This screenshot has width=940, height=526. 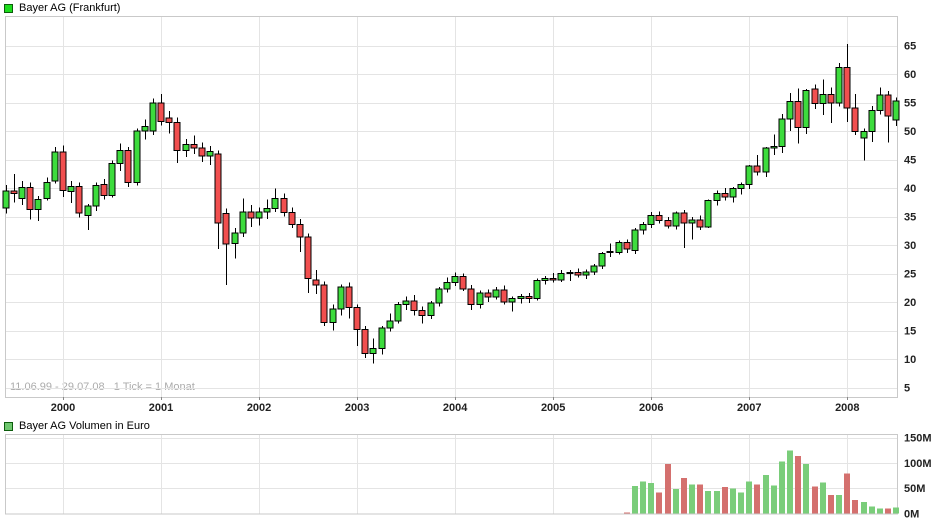 I want to click on year-label: 2002, so click(x=259, y=408).